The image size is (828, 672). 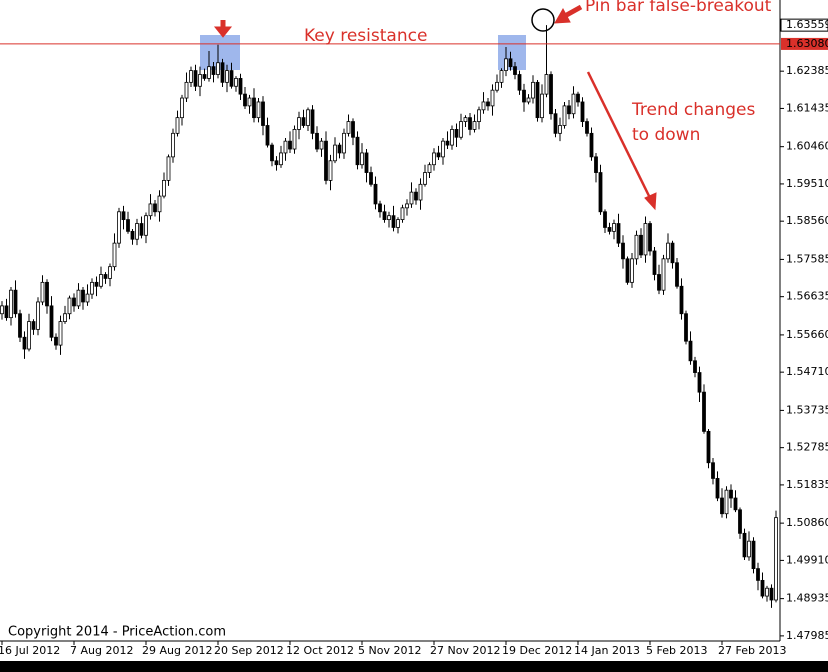 What do you see at coordinates (807, 598) in the screenshot?
I see `y-tick-label: 1.48935` at bounding box center [807, 598].